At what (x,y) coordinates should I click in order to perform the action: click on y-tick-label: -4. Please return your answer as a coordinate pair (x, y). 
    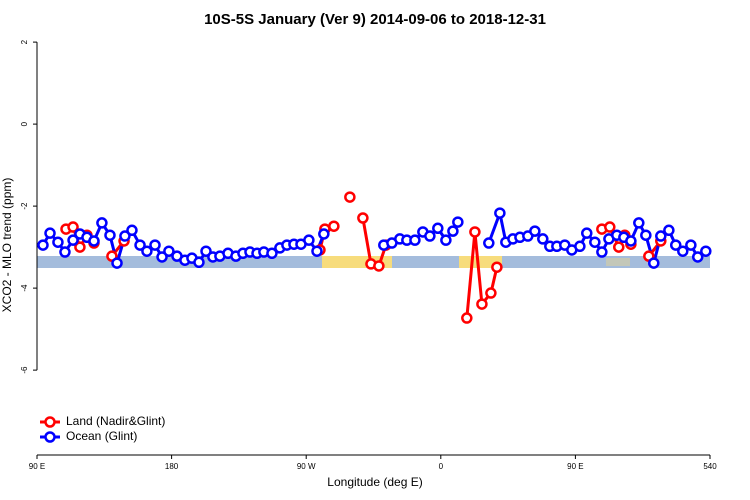
    Looking at the image, I should click on (24, 288).